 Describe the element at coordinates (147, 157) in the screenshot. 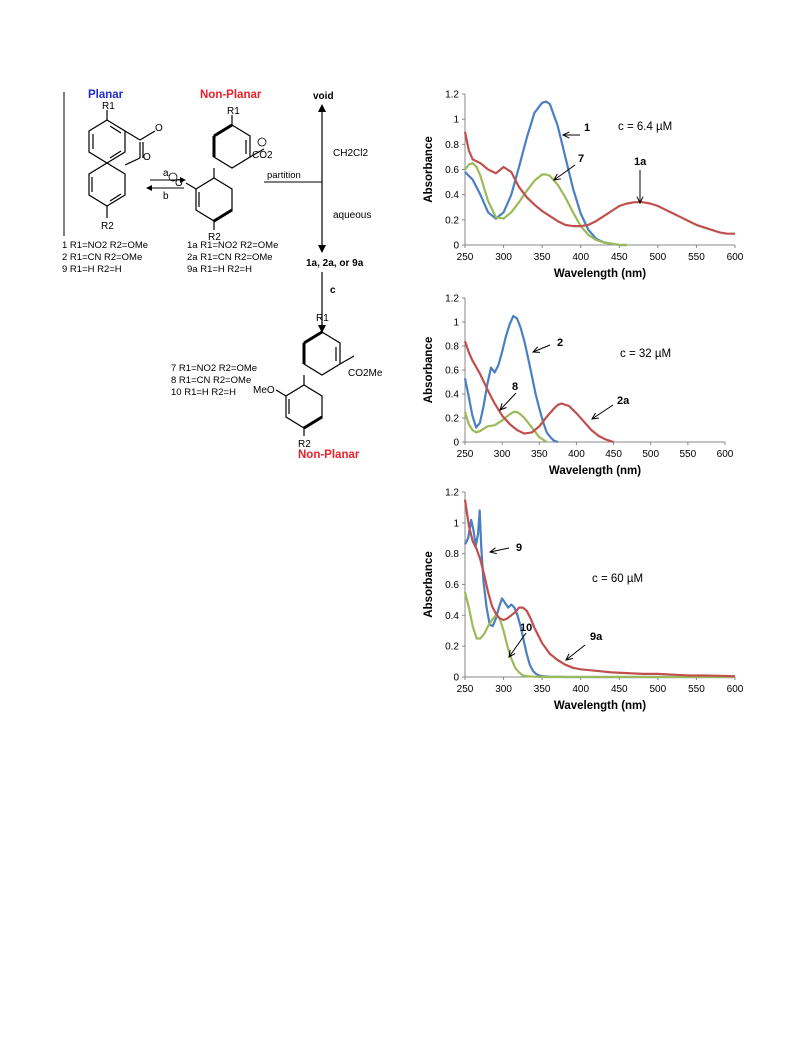

I see `planar-ring-o: O` at that location.